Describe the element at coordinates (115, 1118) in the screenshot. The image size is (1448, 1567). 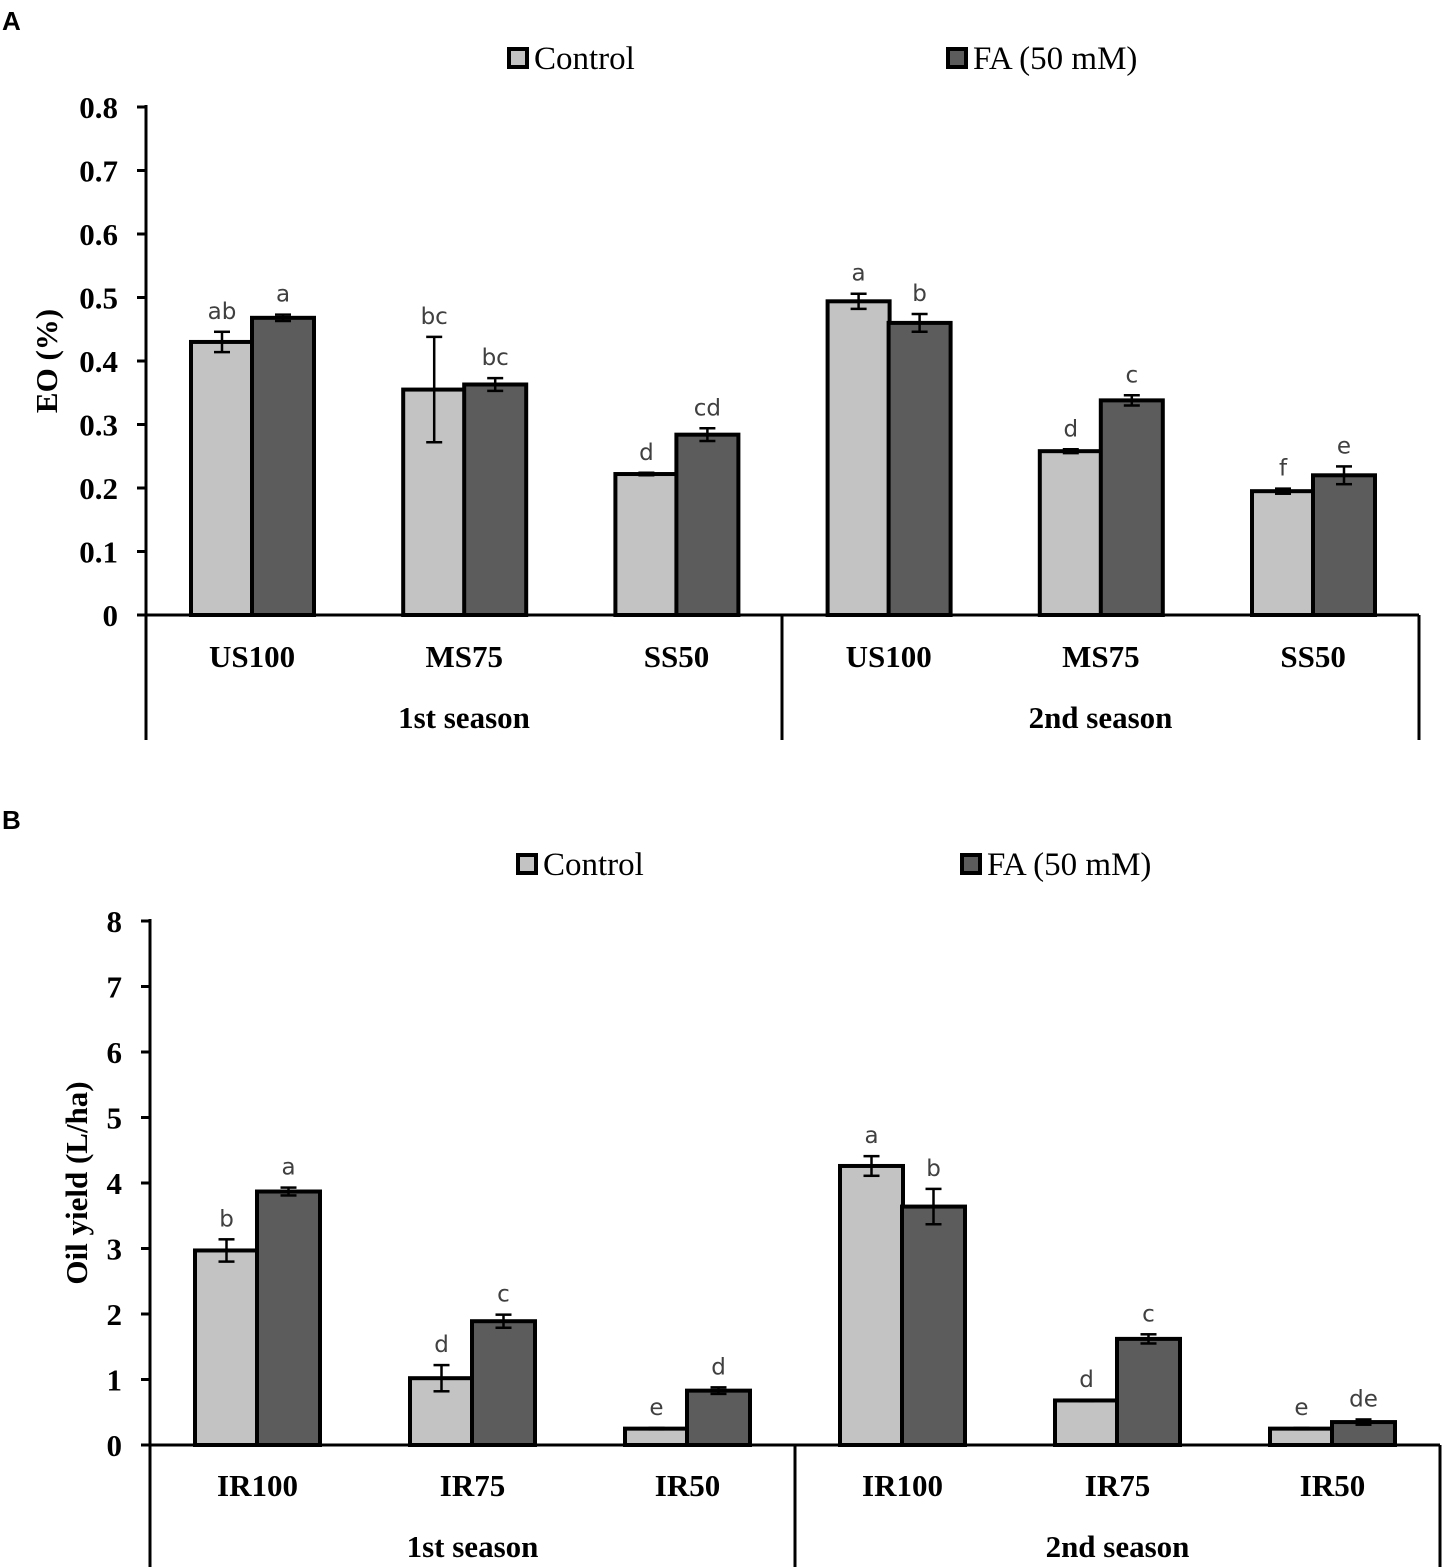
I see `b-ytick-label: 5` at that location.